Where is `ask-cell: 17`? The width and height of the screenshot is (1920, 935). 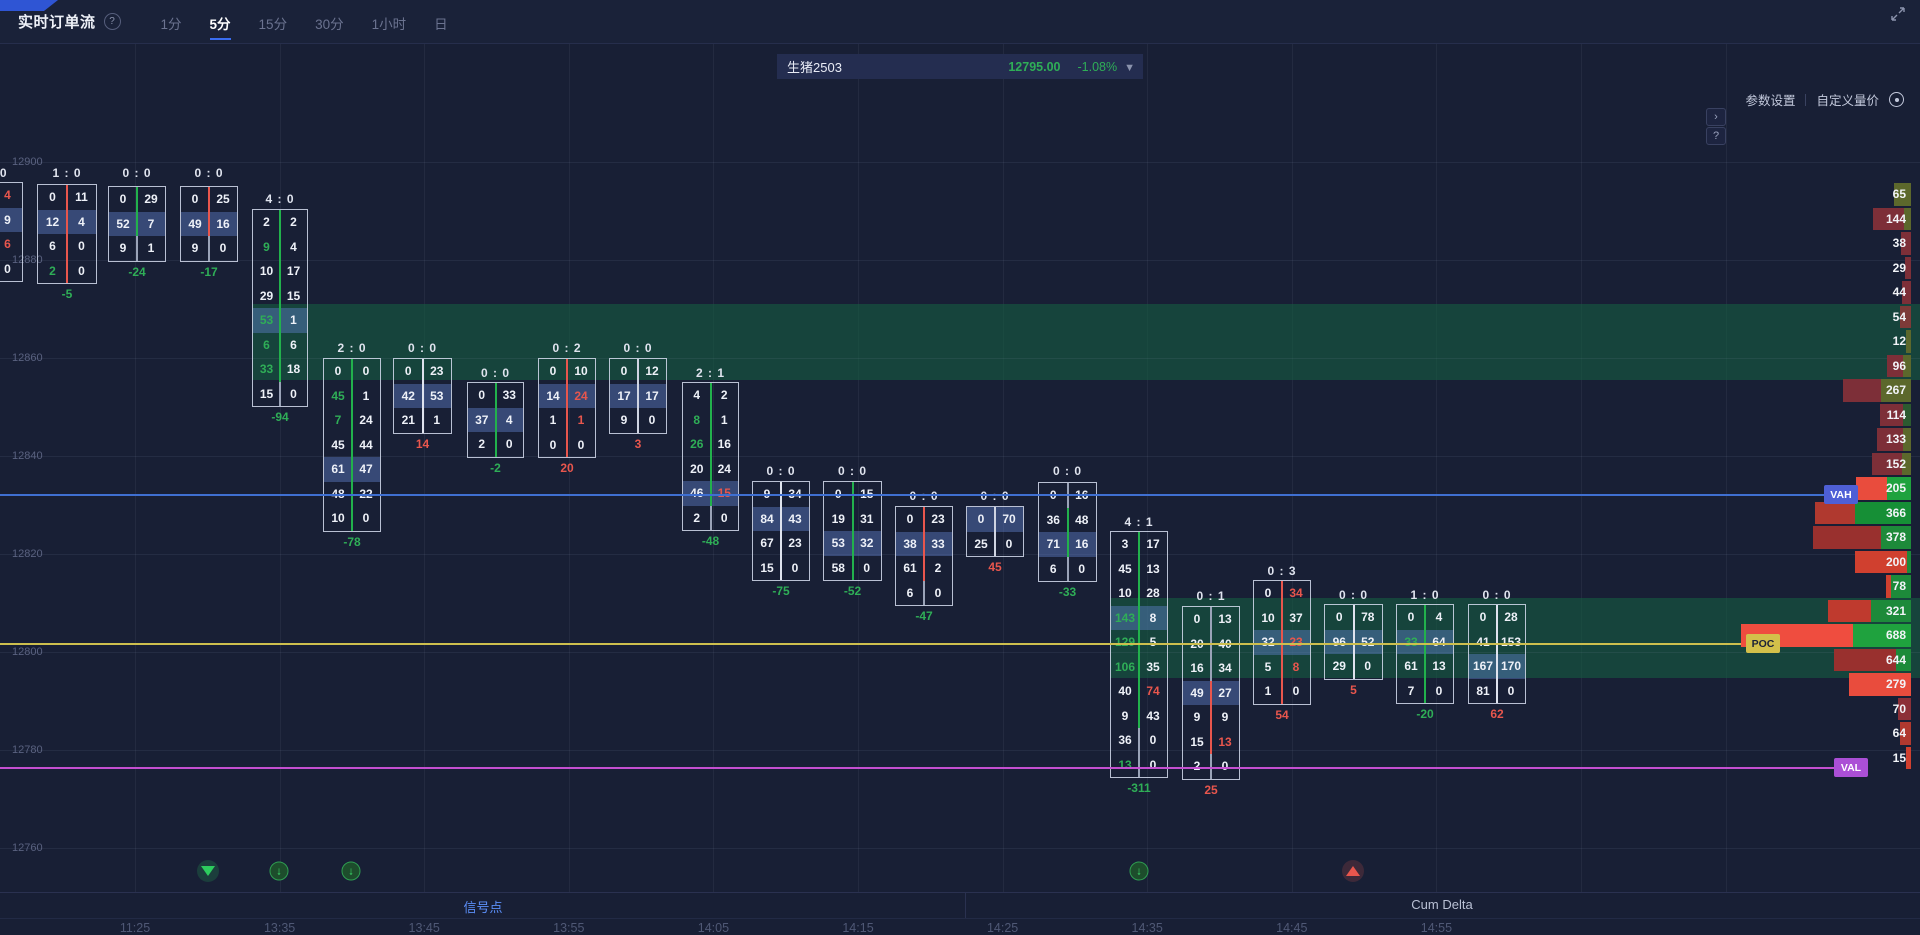
ask-cell: 17 is located at coordinates (652, 395).